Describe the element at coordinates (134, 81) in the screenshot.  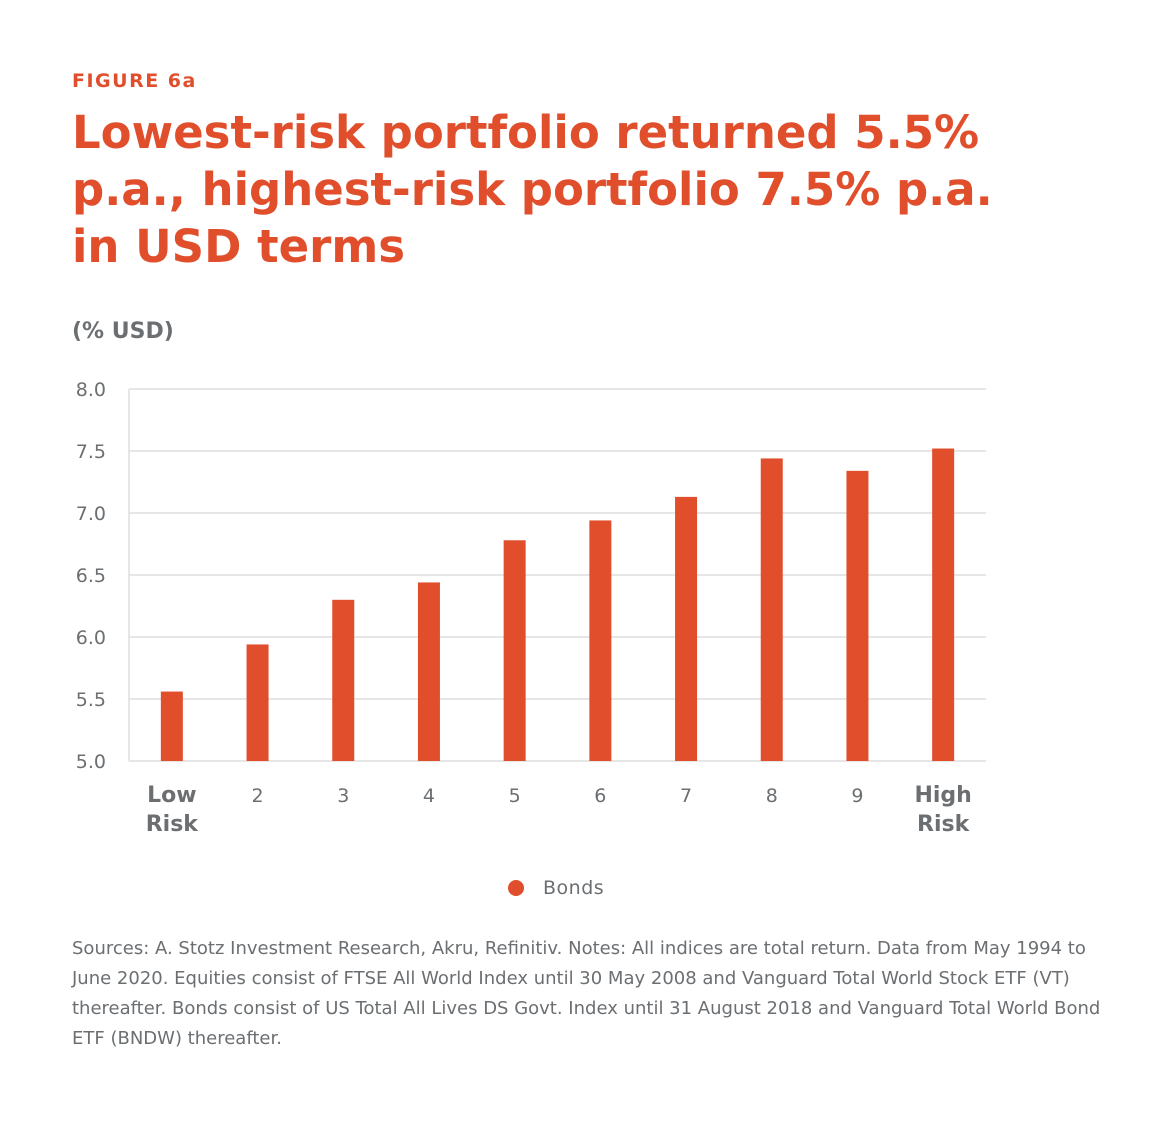
I see `figure-label: FIGURE 6a` at that location.